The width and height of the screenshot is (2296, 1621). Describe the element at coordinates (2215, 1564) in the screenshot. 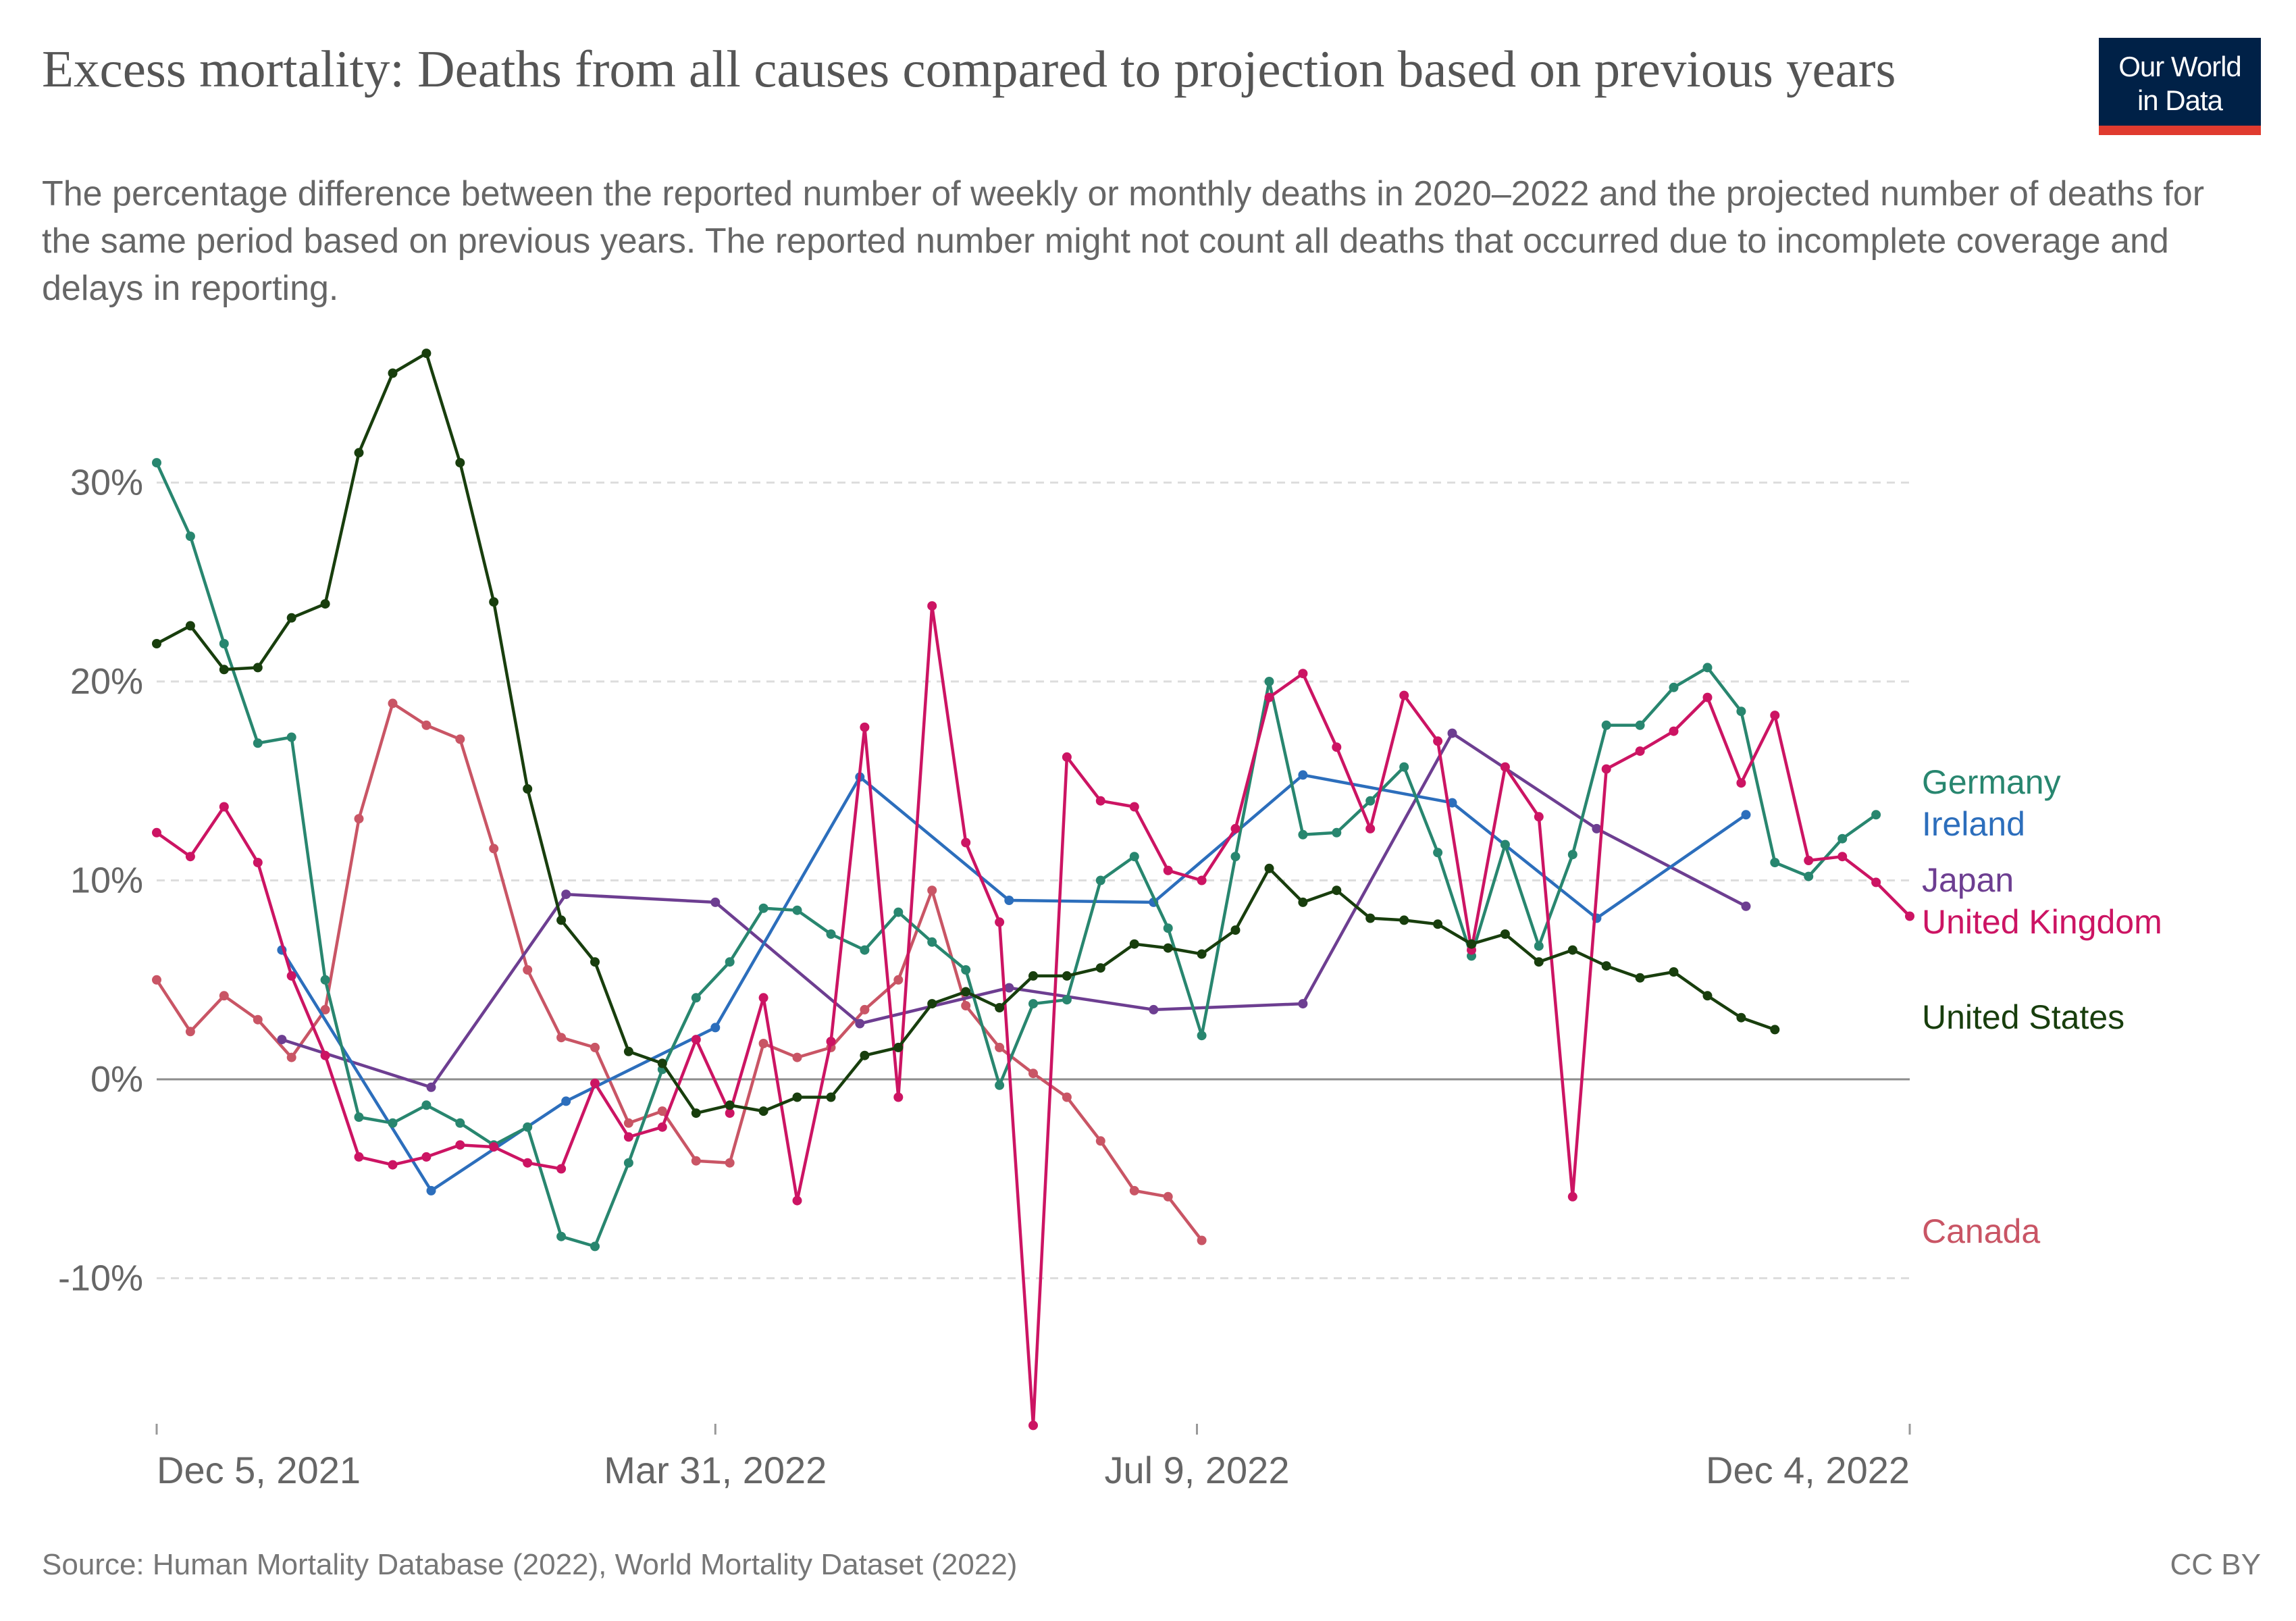

I see `license-link: CC BY` at that location.